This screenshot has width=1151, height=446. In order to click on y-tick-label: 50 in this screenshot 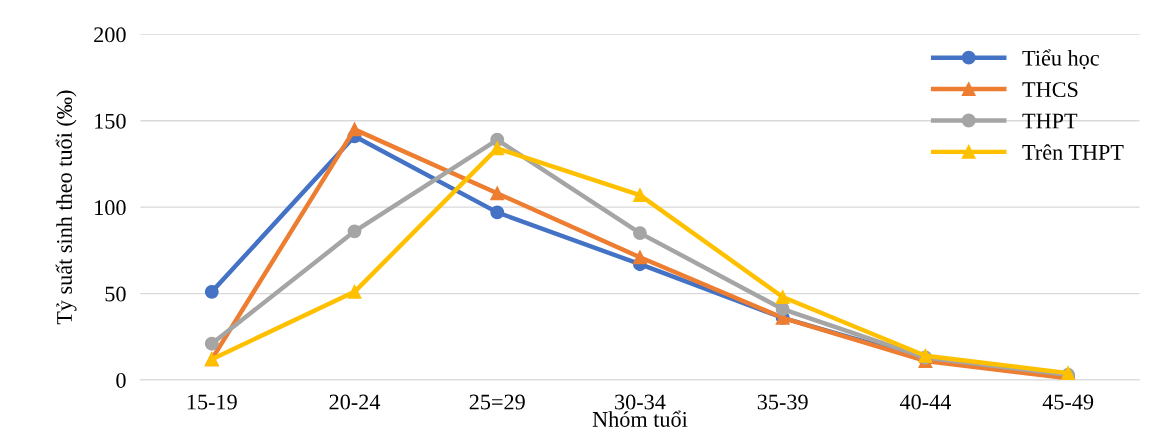, I will do `click(115, 294)`.